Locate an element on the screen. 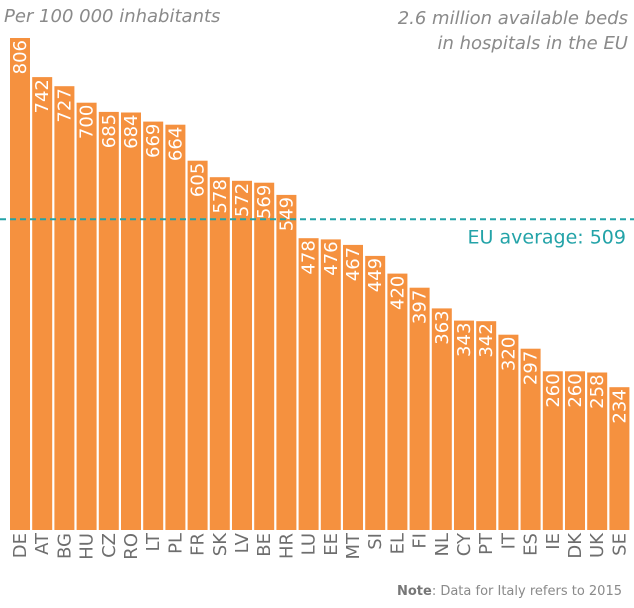 The width and height of the screenshot is (634, 608). category-label-es: ES is located at coordinates (531, 544).